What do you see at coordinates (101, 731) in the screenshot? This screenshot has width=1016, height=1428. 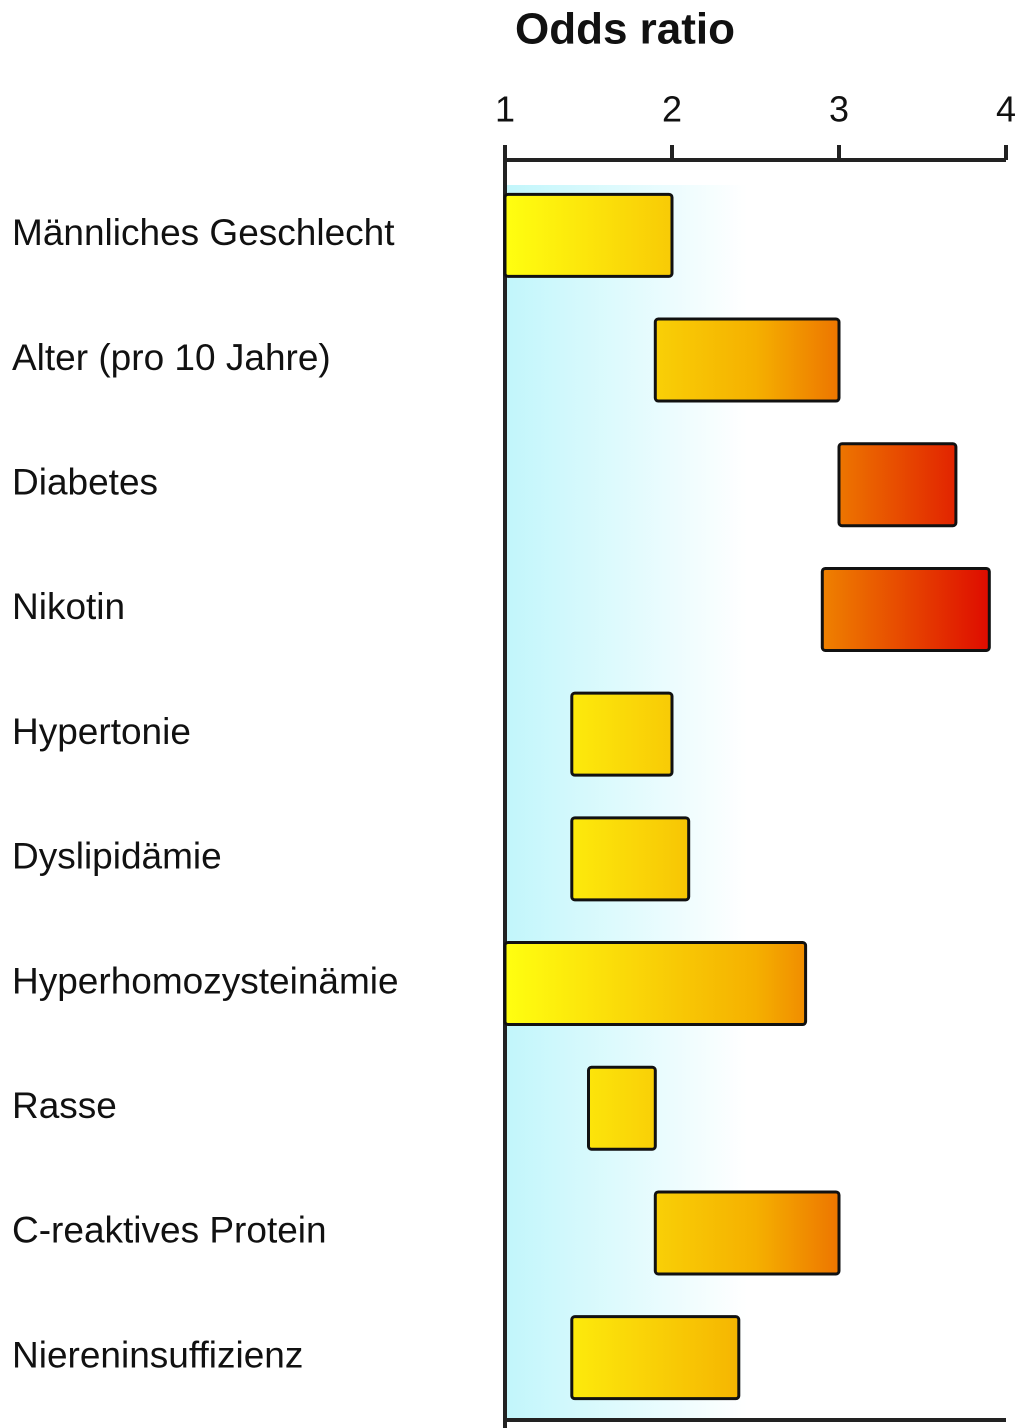 I see `category-label: Hypertonie` at bounding box center [101, 731].